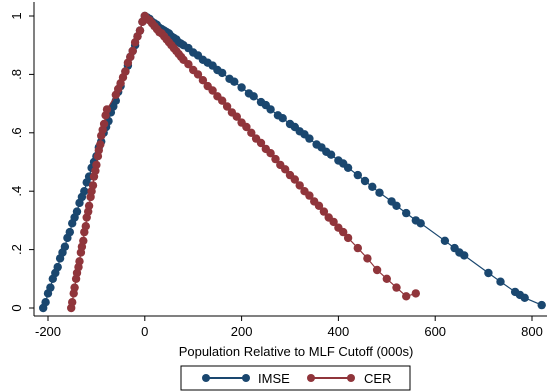  What do you see at coordinates (144, 331) in the screenshot?
I see `x-tick-label: 0` at bounding box center [144, 331].